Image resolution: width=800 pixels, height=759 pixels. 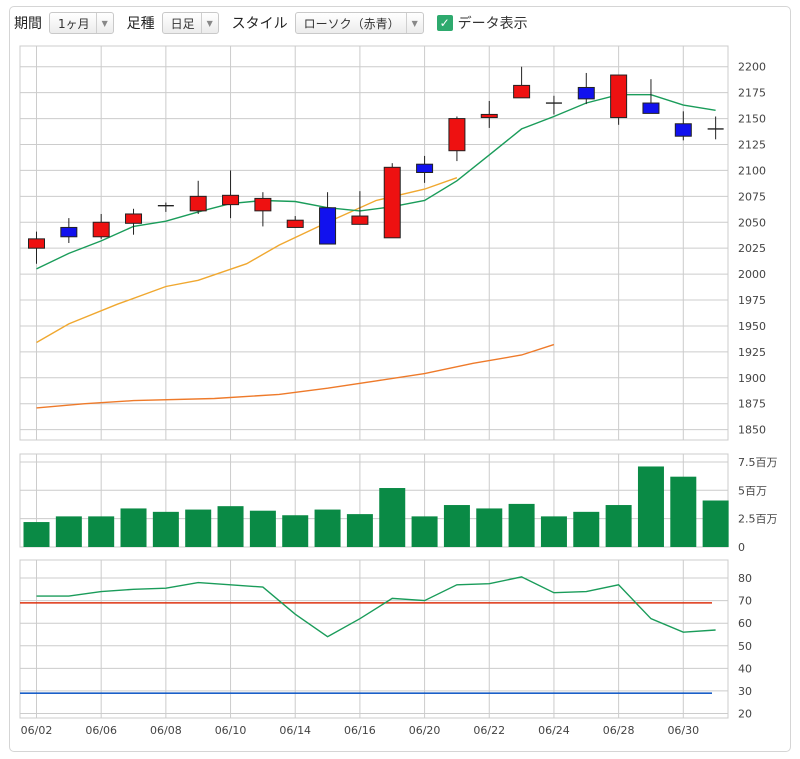 I want to click on y-tick-label: 2125, so click(x=752, y=145).